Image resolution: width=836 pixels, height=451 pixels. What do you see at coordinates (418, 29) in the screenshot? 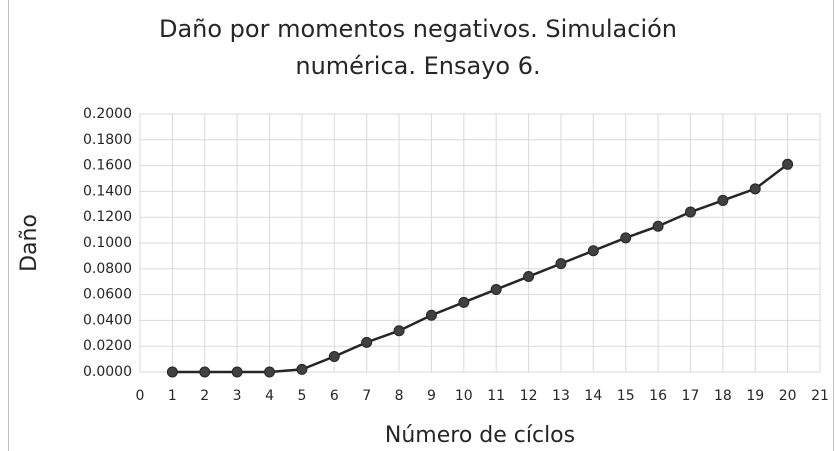
I see `chart-title: Daño por momentos negativos. Simulación` at bounding box center [418, 29].